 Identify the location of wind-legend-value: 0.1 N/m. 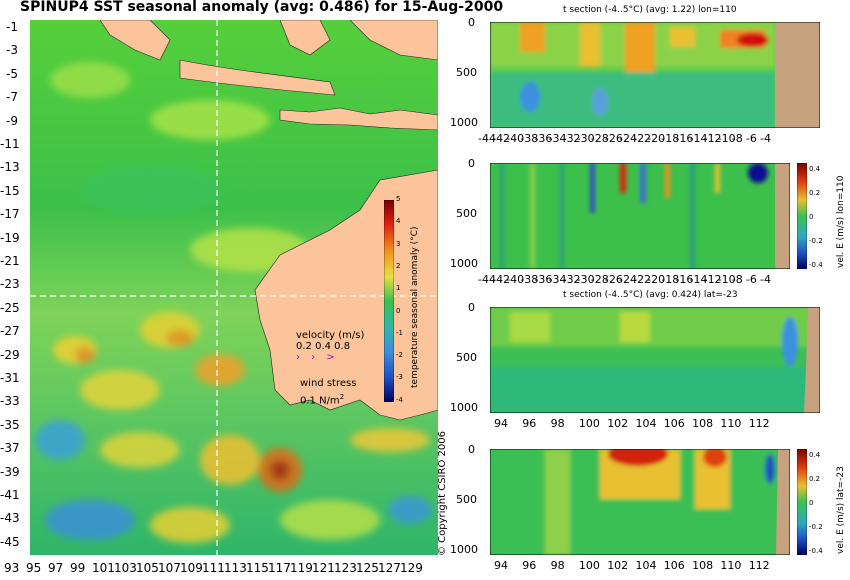
(320, 401).